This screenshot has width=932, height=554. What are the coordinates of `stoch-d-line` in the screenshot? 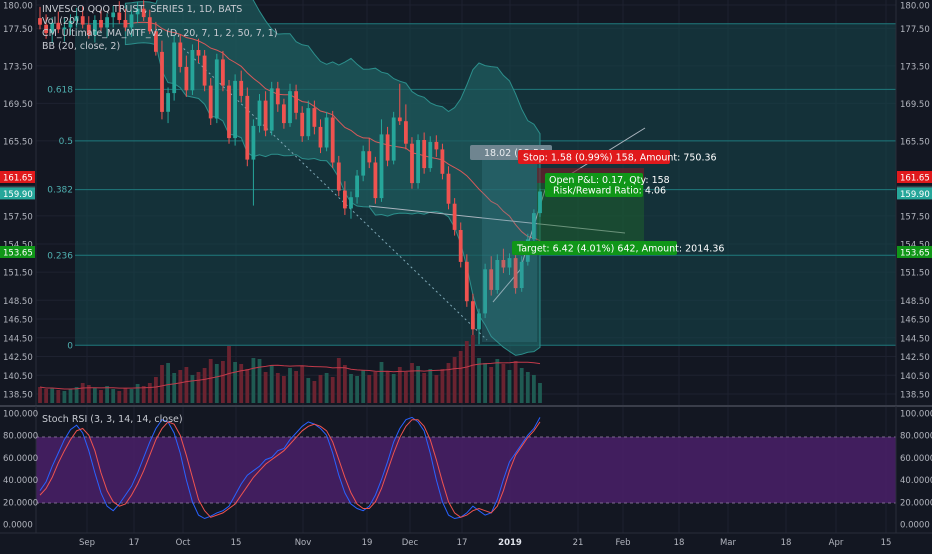 It's located at (290, 468).